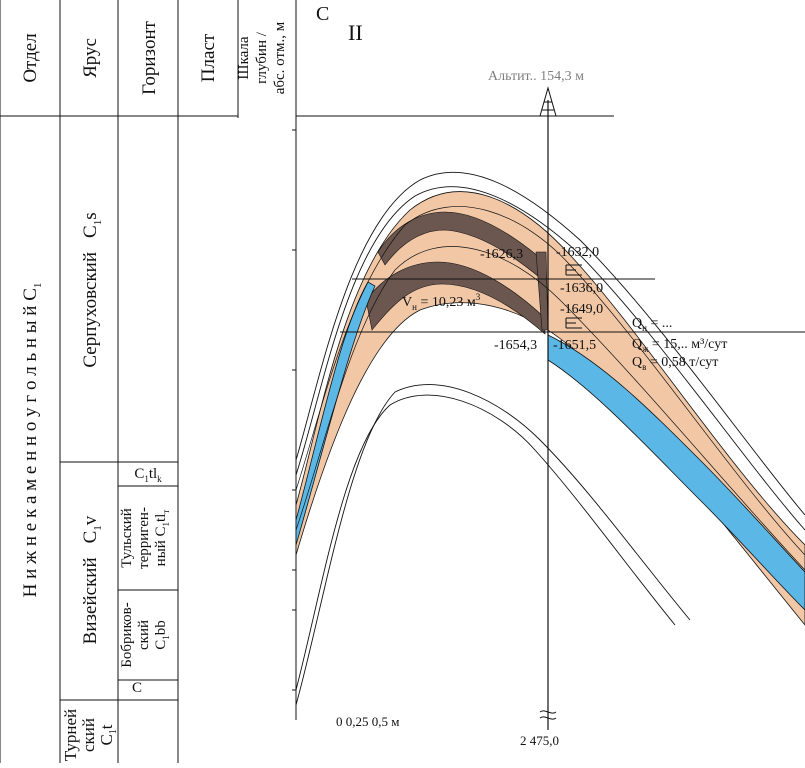 The width and height of the screenshot is (805, 768). I want to click on svg-text: Турней, so click(70, 735).